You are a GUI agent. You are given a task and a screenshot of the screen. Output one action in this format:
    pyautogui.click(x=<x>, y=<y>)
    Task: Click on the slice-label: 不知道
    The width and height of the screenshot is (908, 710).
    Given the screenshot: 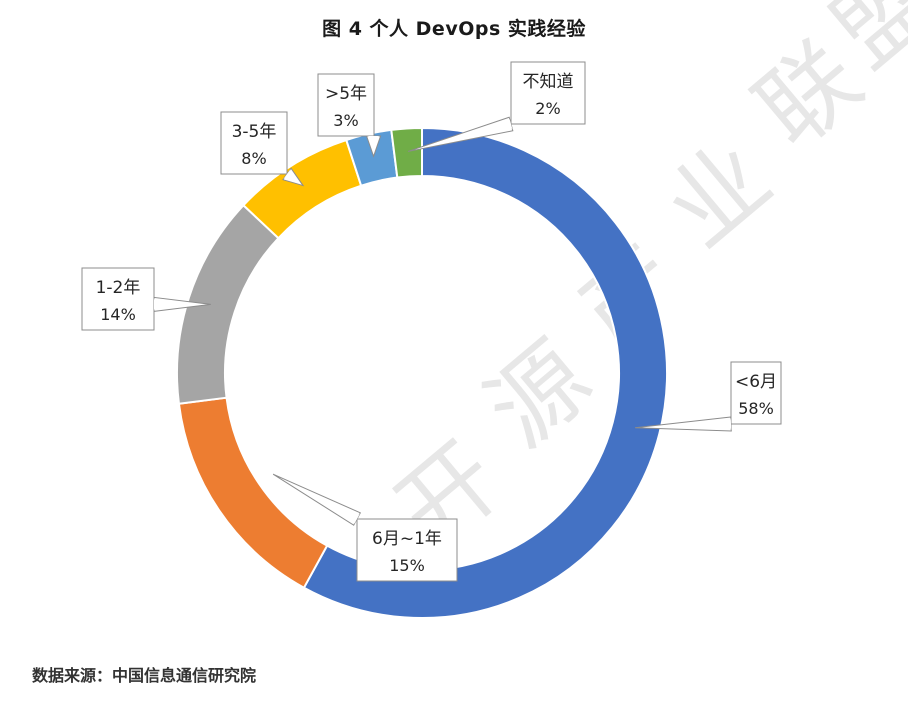 What is the action you would take?
    pyautogui.click(x=548, y=82)
    